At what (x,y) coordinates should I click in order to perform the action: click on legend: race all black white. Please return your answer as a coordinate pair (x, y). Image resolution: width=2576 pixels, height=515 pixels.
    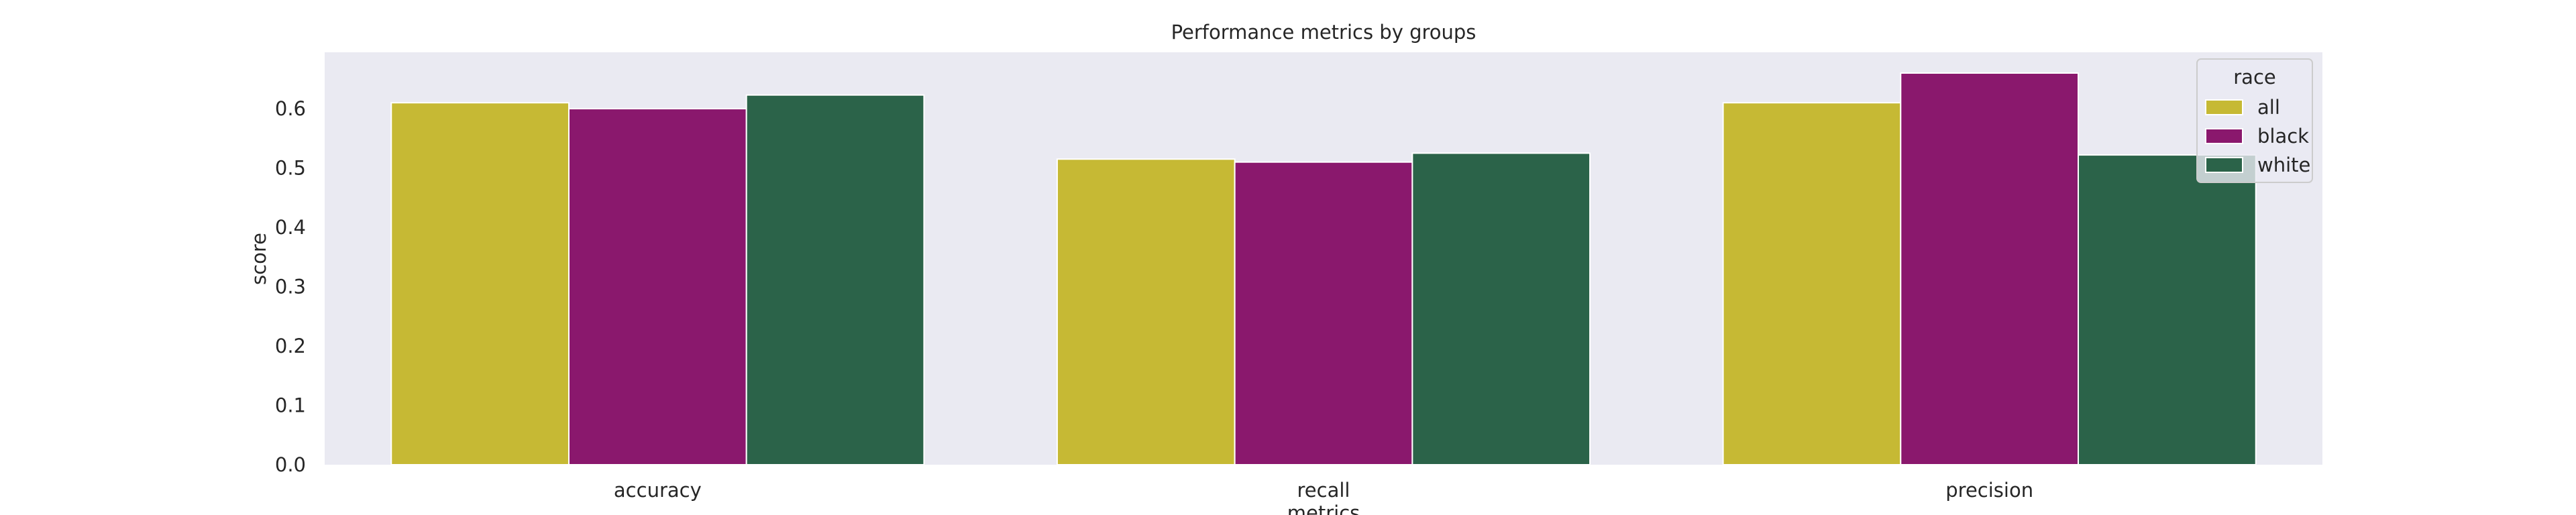
    Looking at the image, I should click on (2254, 120).